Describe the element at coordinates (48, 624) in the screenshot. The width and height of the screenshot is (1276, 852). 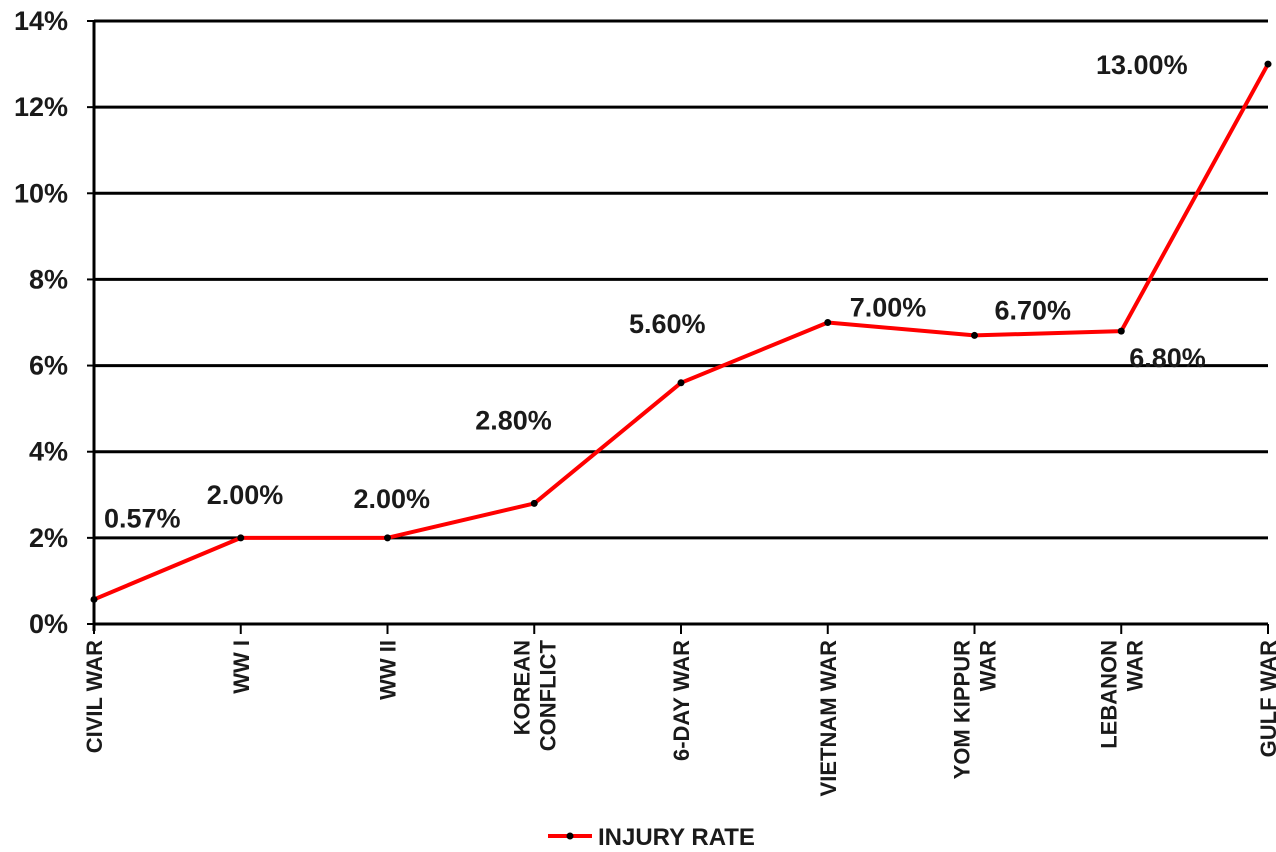
I see `y-tick-label: 0%` at that location.